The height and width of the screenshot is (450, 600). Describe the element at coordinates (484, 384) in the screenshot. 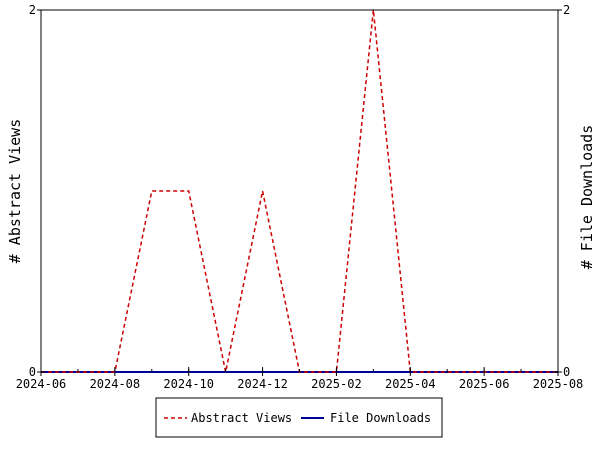

I see `x-tick-label: 2025-06` at that location.